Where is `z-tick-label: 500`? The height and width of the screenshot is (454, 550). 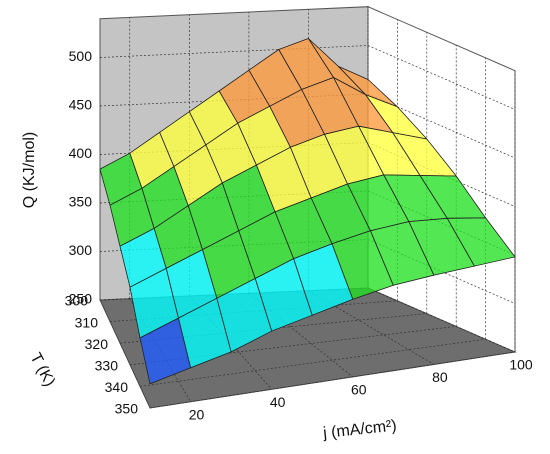 z-tick-label: 500 is located at coordinates (81, 56).